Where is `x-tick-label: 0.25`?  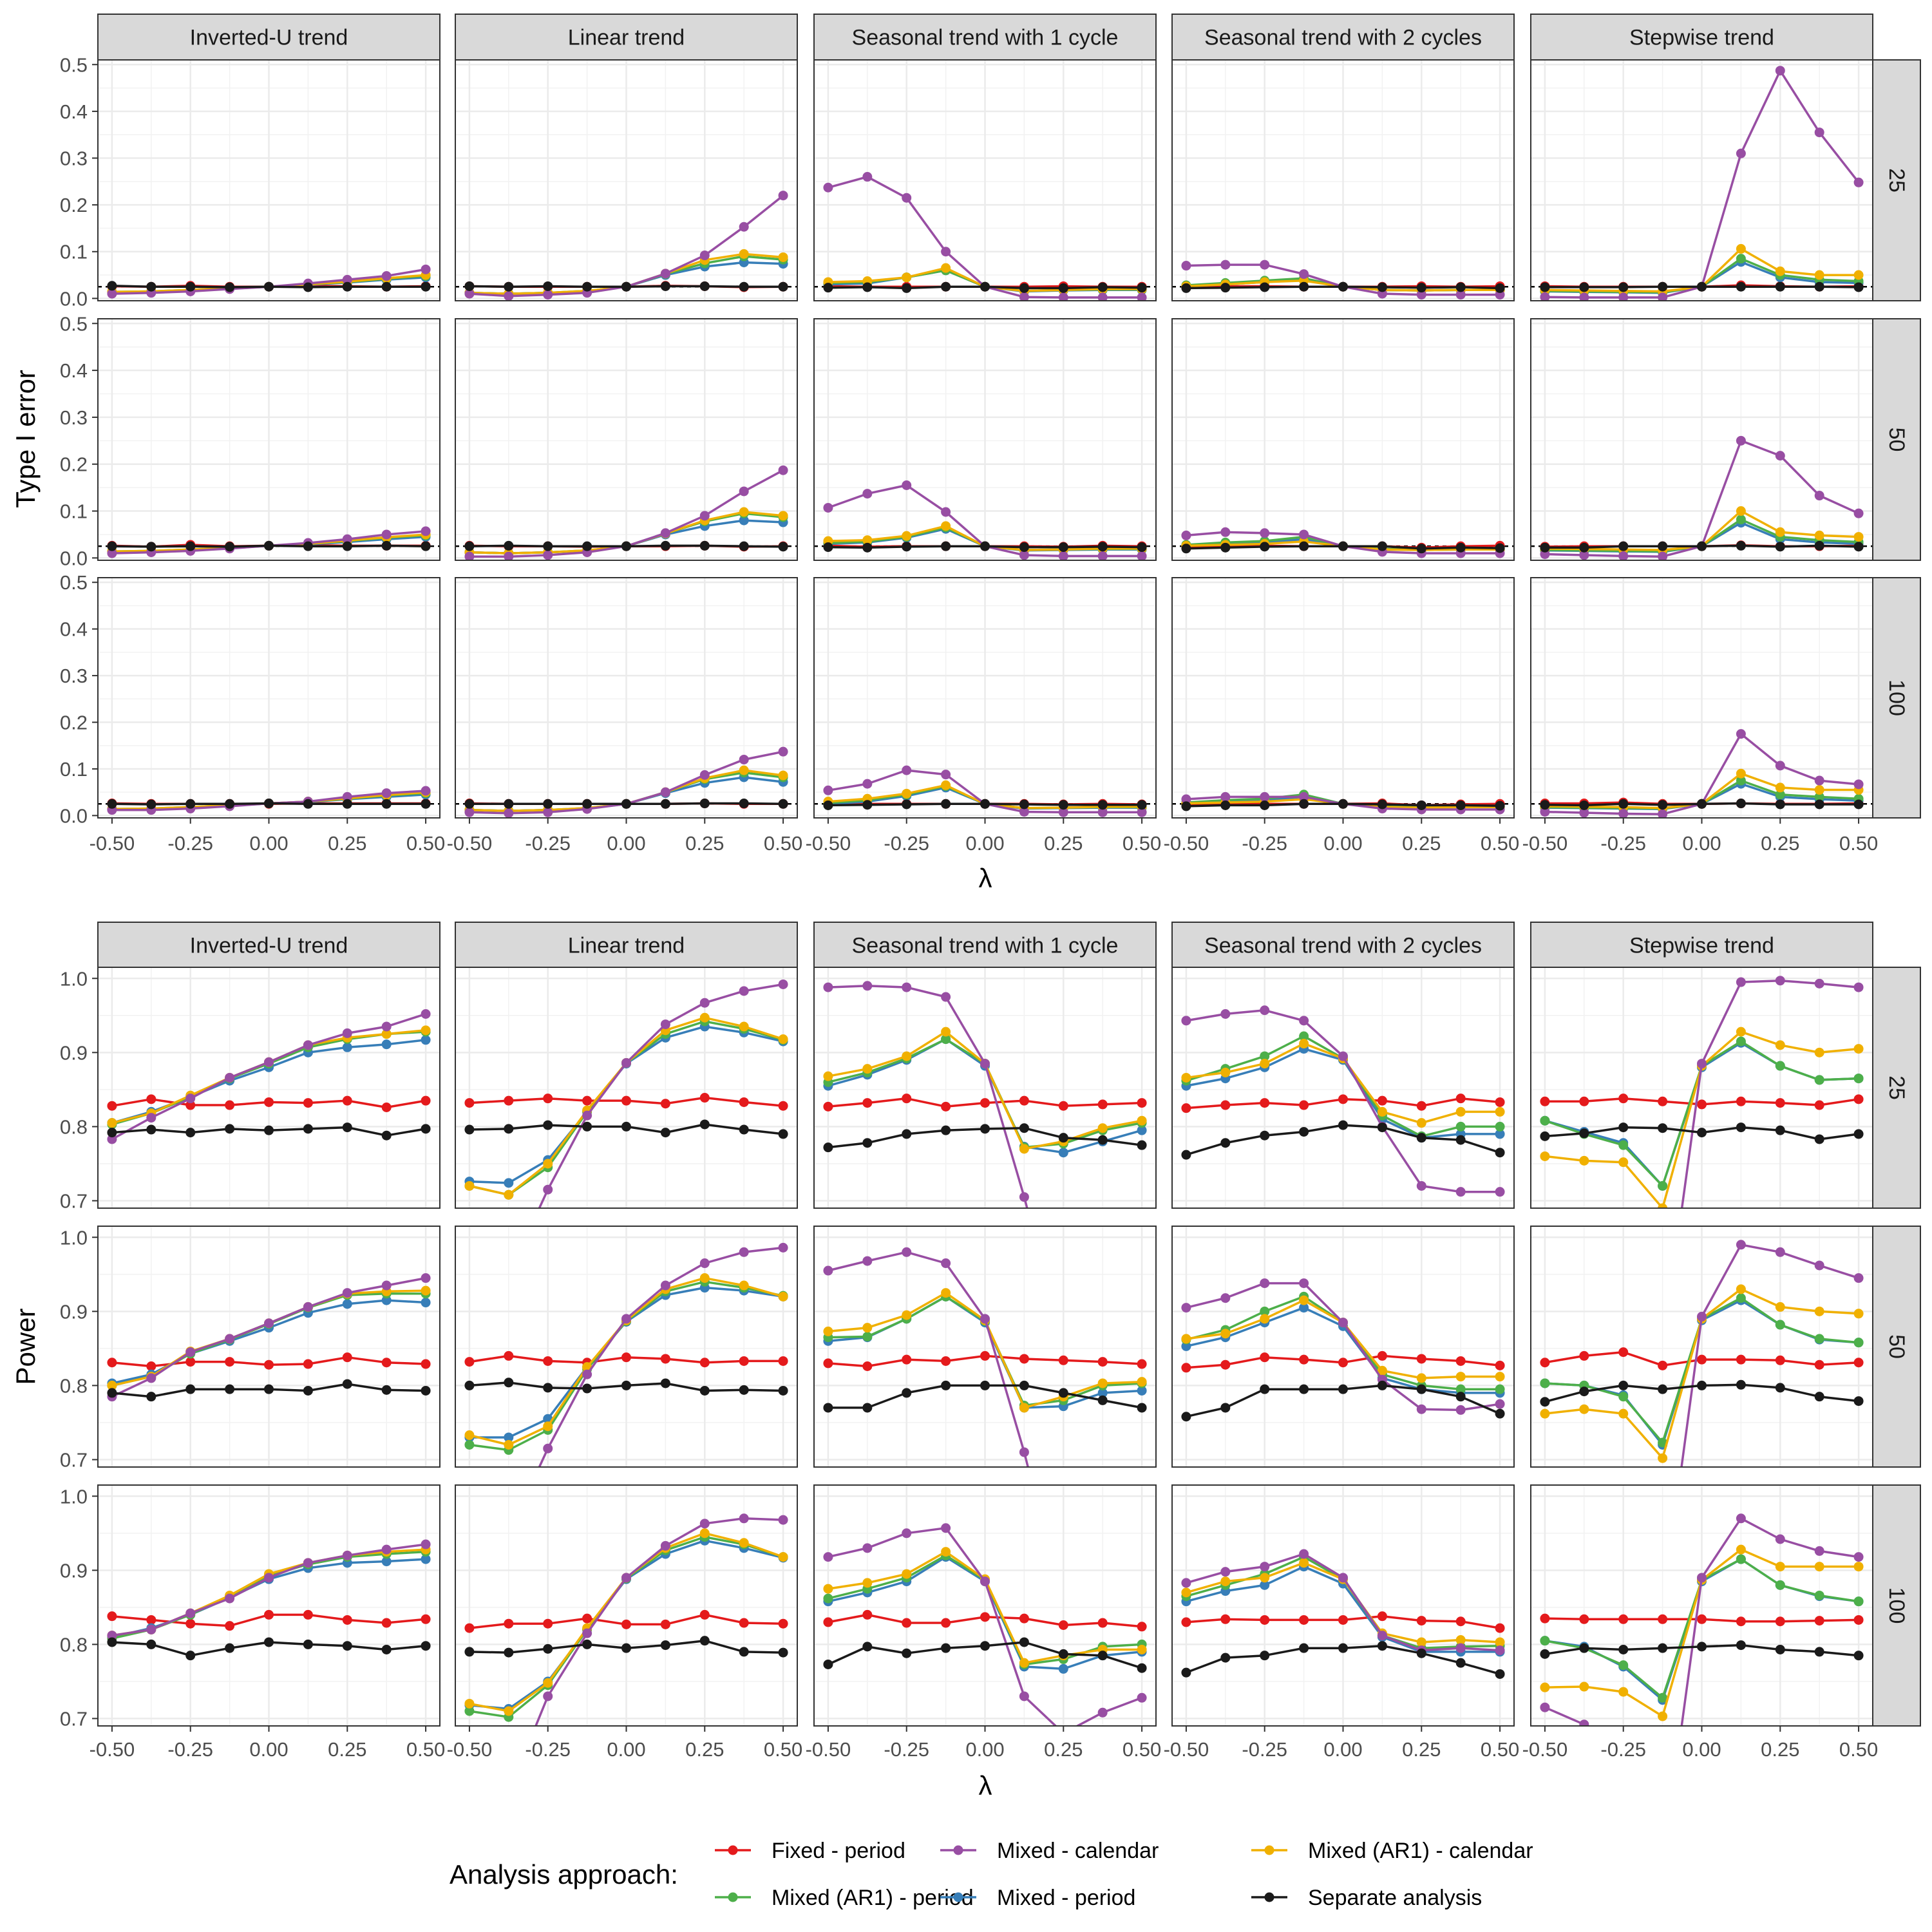 x-tick-label: 0.25 is located at coordinates (1063, 844).